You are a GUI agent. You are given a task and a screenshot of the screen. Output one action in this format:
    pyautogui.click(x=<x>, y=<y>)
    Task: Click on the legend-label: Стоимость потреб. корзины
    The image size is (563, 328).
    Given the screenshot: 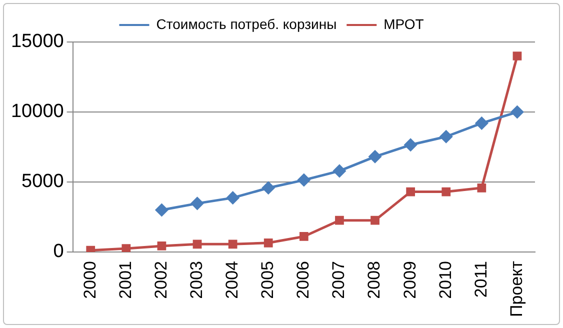 What is the action you would take?
    pyautogui.click(x=246, y=24)
    